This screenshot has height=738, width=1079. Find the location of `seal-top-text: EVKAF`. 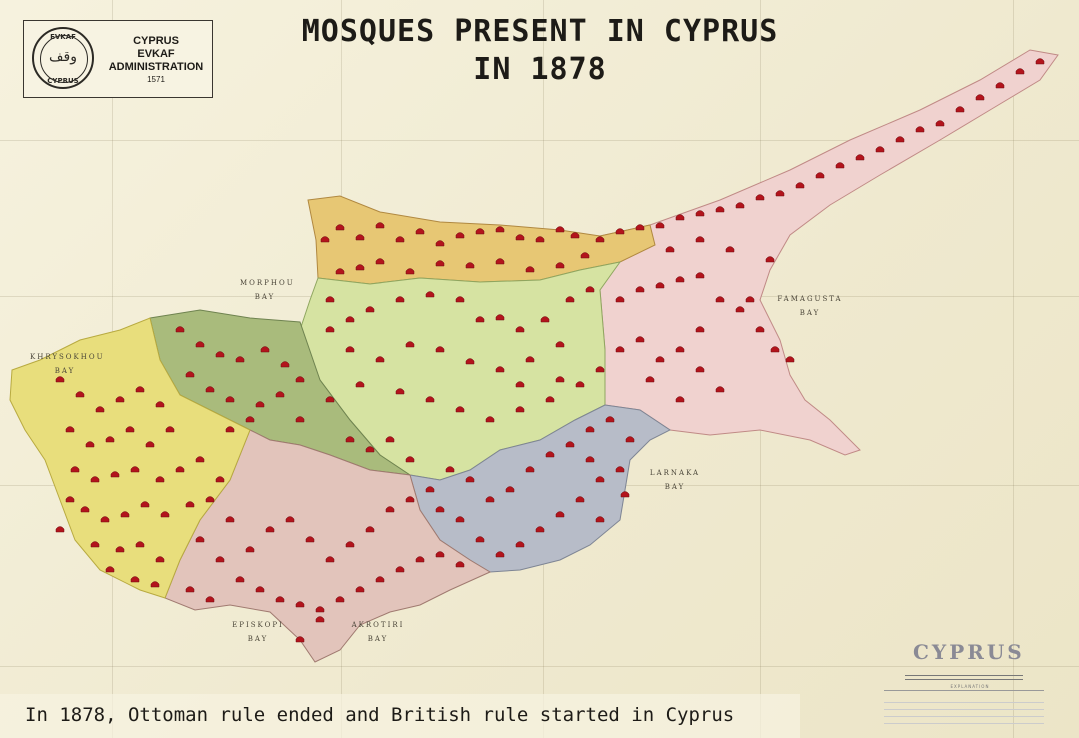

seal-top-text: EVKAF is located at coordinates (63, 37).